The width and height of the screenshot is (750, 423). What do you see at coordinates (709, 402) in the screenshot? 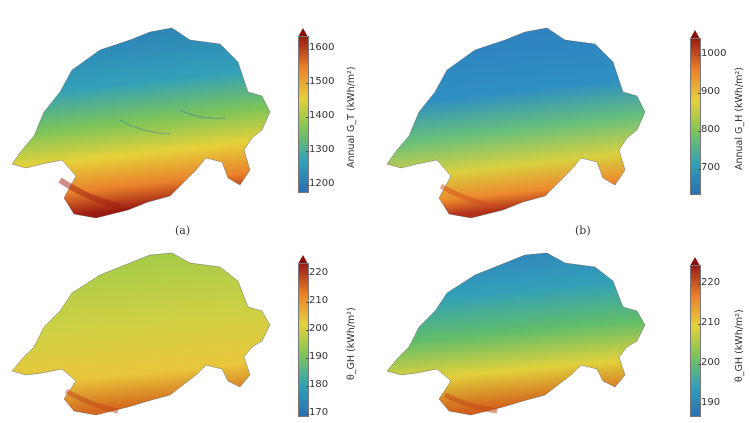
I see `tick-d-3: 190` at bounding box center [709, 402].